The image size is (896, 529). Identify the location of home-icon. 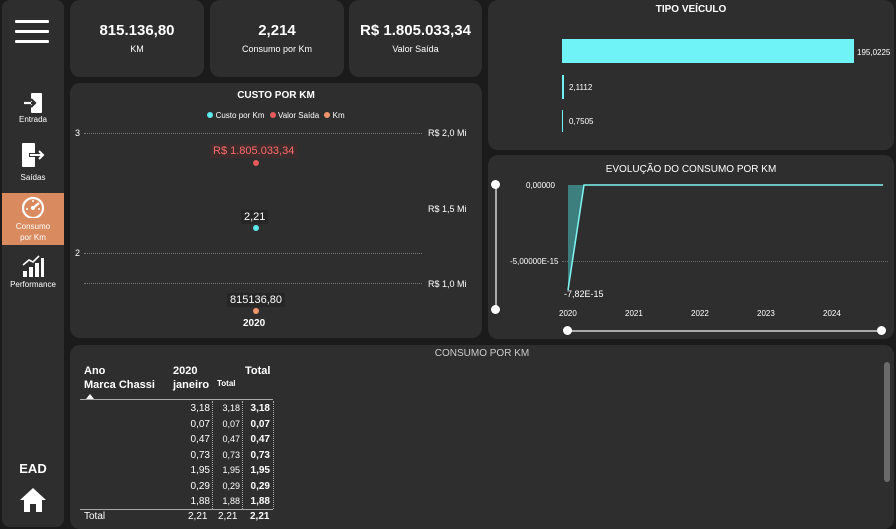
(33, 500).